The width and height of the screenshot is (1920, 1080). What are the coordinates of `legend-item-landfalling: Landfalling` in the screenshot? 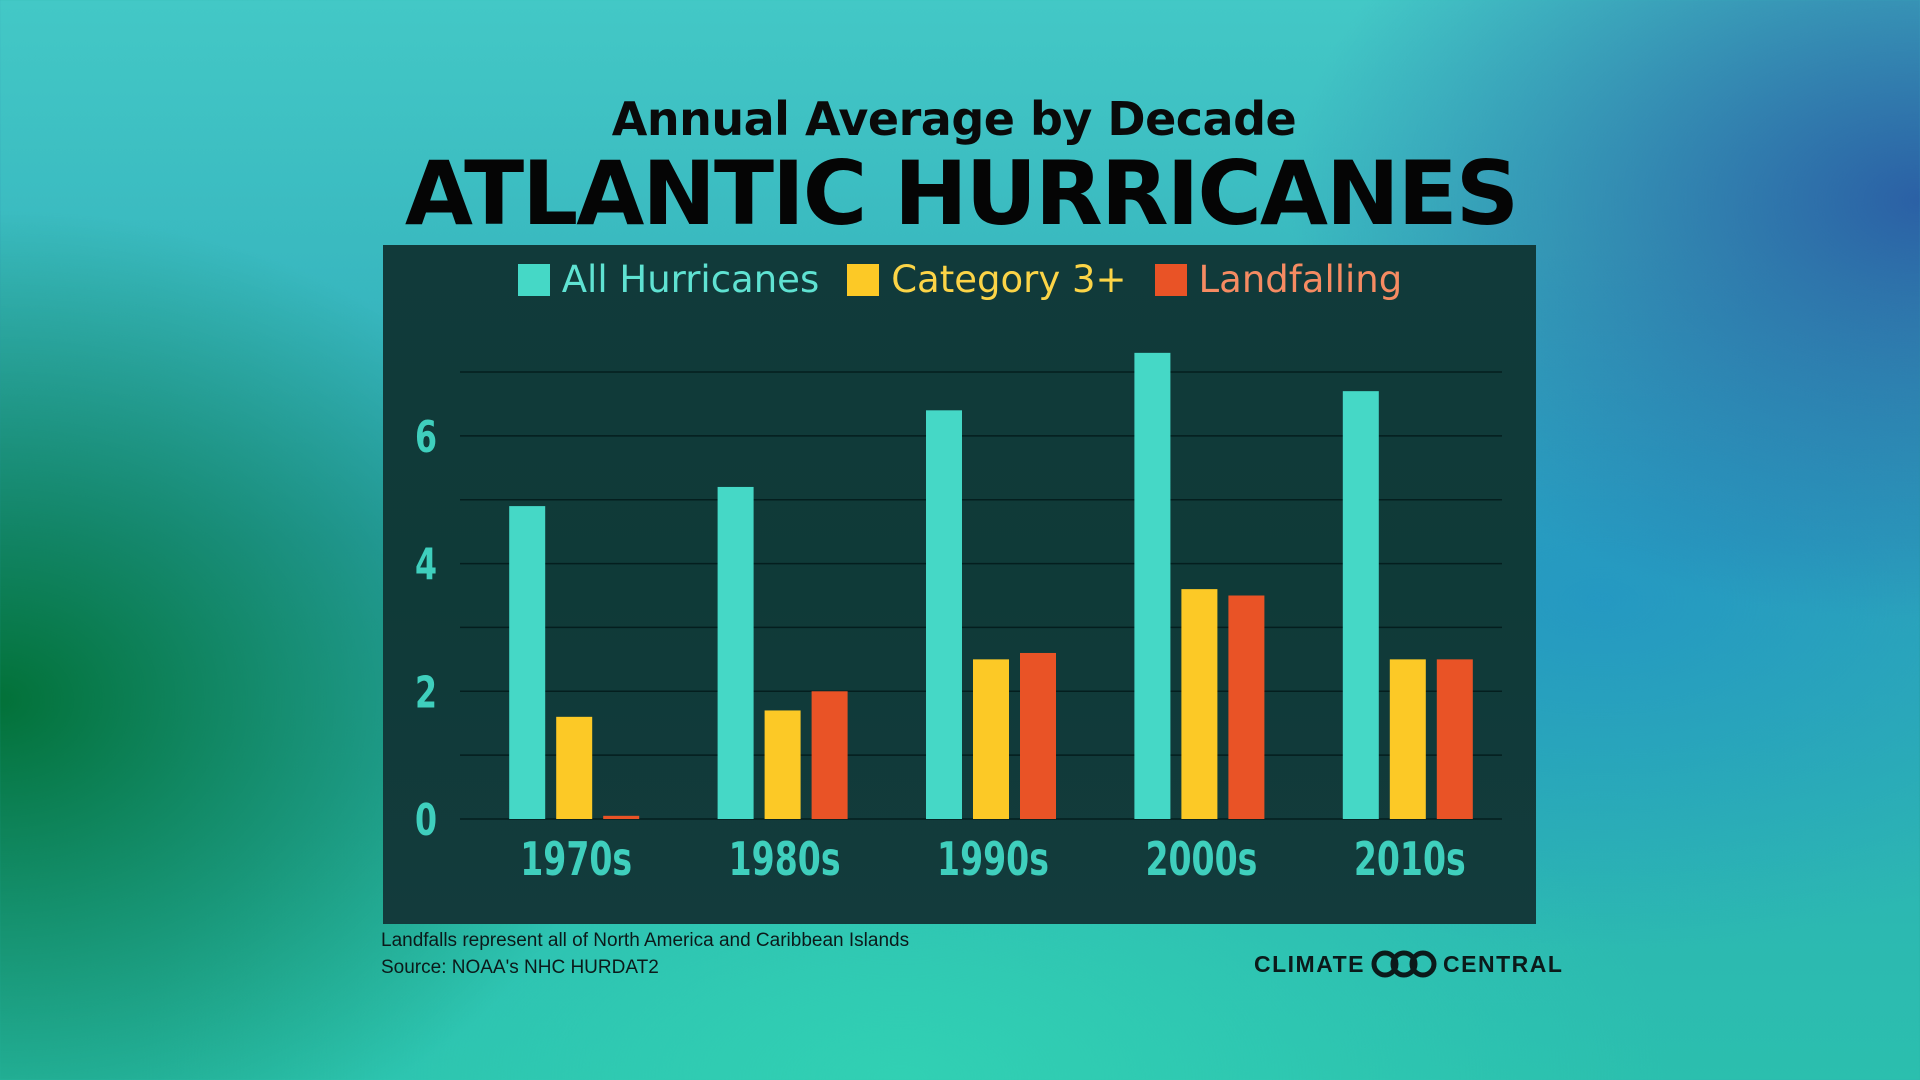 It's located at (1278, 279).